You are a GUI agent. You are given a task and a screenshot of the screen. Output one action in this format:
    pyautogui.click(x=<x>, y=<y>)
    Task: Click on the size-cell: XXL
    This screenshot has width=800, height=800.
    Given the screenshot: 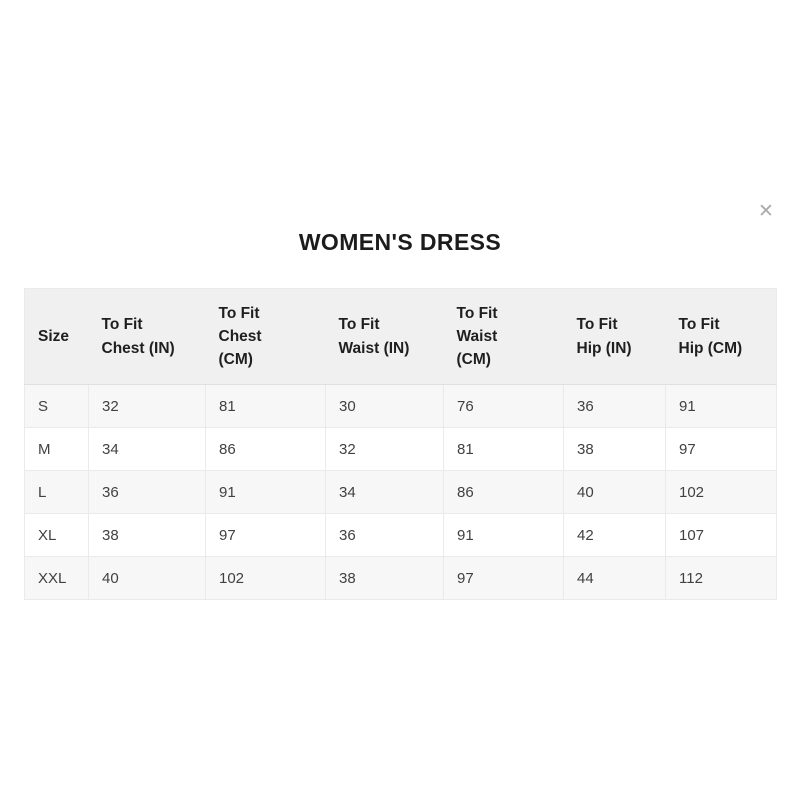 What is the action you would take?
    pyautogui.click(x=56, y=578)
    